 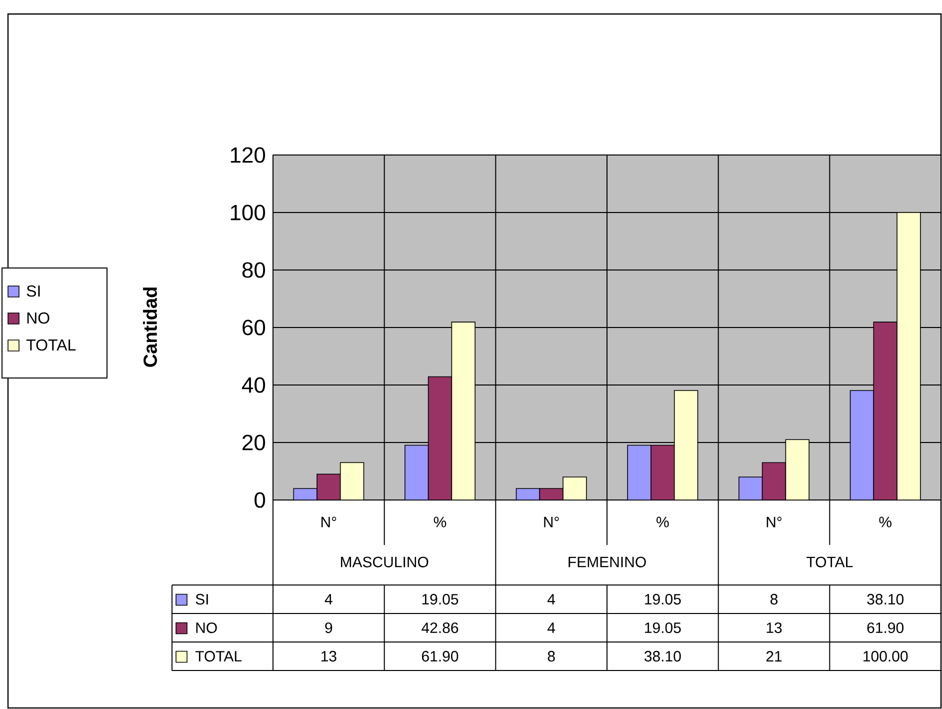 I want to click on text: FEMENINO, so click(x=607, y=562).